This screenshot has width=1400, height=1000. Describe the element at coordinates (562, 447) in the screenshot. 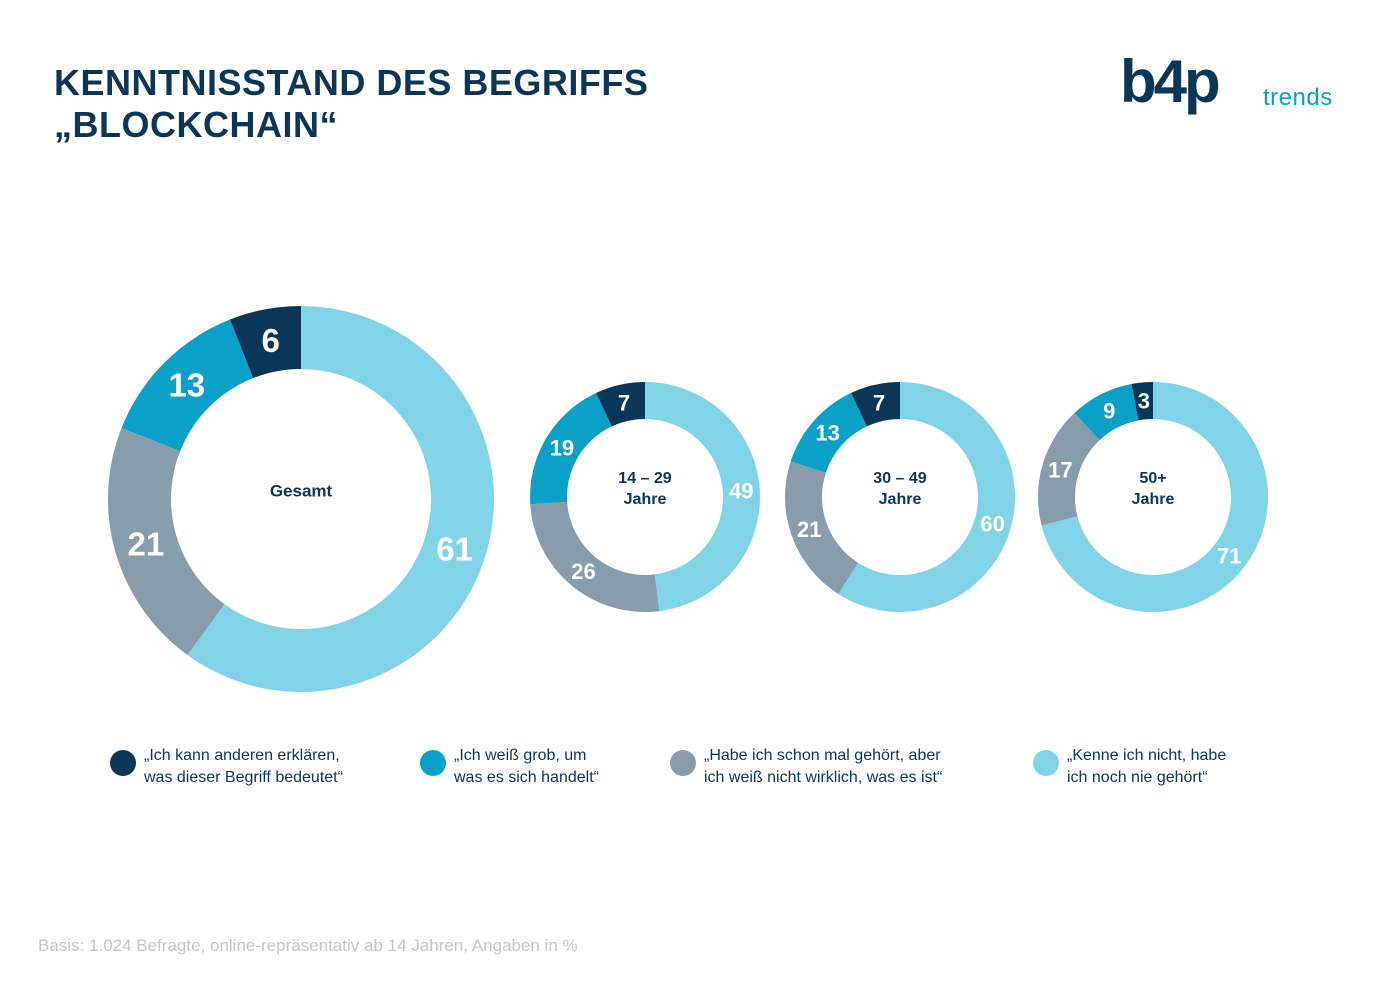

I see `value-label-rough: 19` at that location.